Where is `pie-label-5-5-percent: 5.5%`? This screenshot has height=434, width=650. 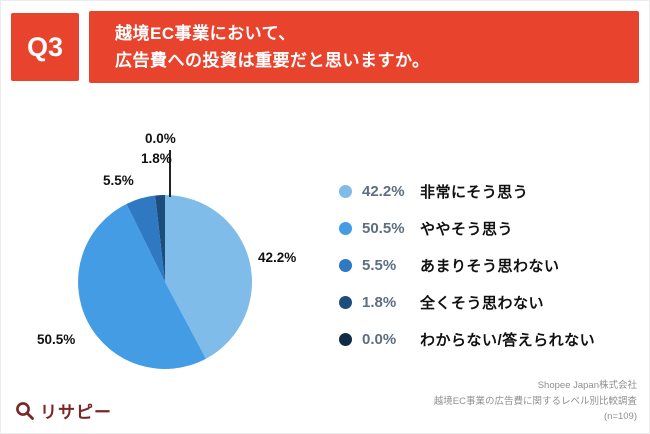
pie-label-5-5-percent: 5.5% is located at coordinates (118, 180).